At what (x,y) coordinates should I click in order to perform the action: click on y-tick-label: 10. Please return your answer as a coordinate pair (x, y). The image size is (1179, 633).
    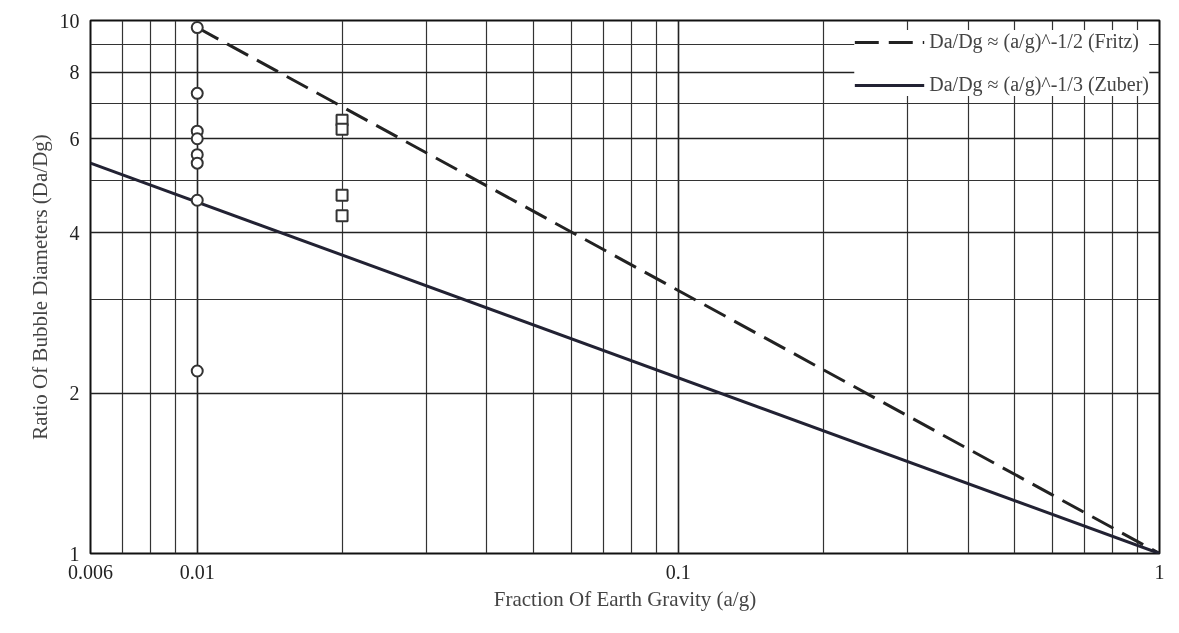
    Looking at the image, I should click on (69, 20).